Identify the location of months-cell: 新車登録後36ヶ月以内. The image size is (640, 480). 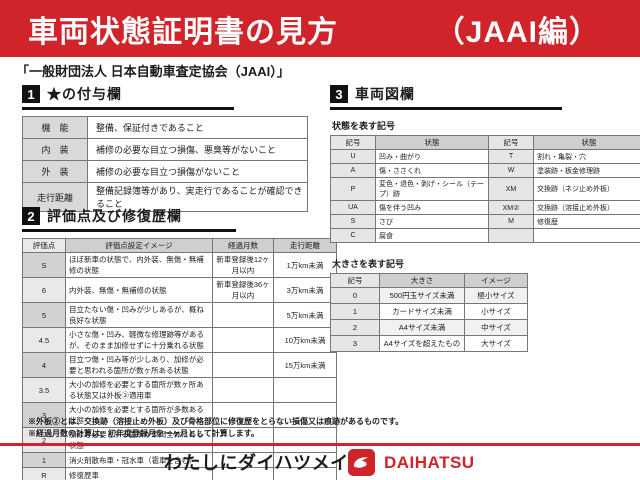
(243, 290).